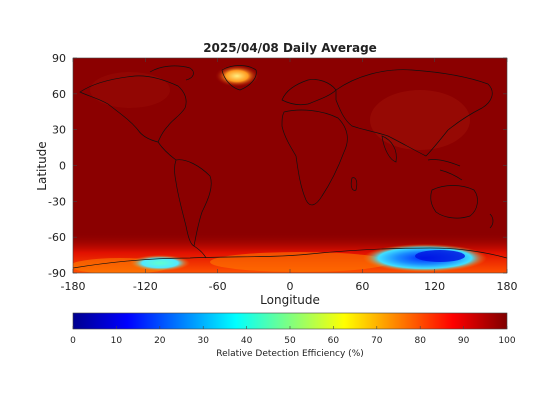 The width and height of the screenshot is (560, 420). What do you see at coordinates (160, 263) in the screenshot?
I see `west-antarctica-hotspot` at bounding box center [160, 263].